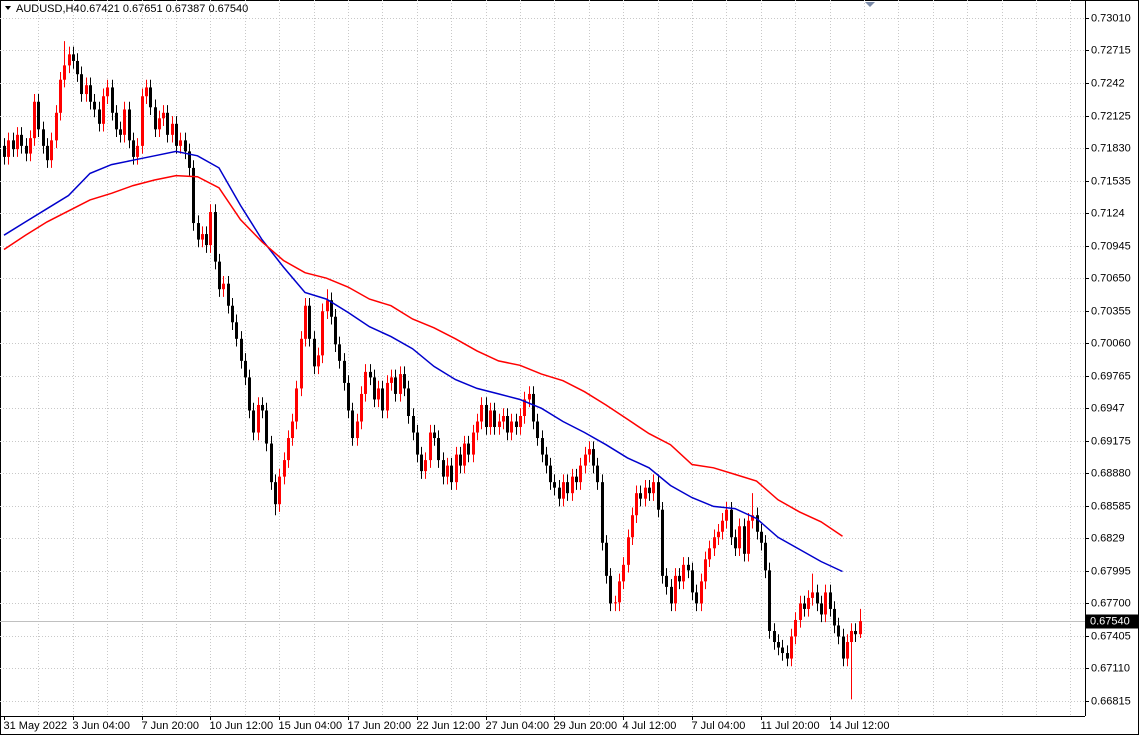  Describe the element at coordinates (1111, 701) in the screenshot. I see `y-tick-label: 0.66815` at that location.